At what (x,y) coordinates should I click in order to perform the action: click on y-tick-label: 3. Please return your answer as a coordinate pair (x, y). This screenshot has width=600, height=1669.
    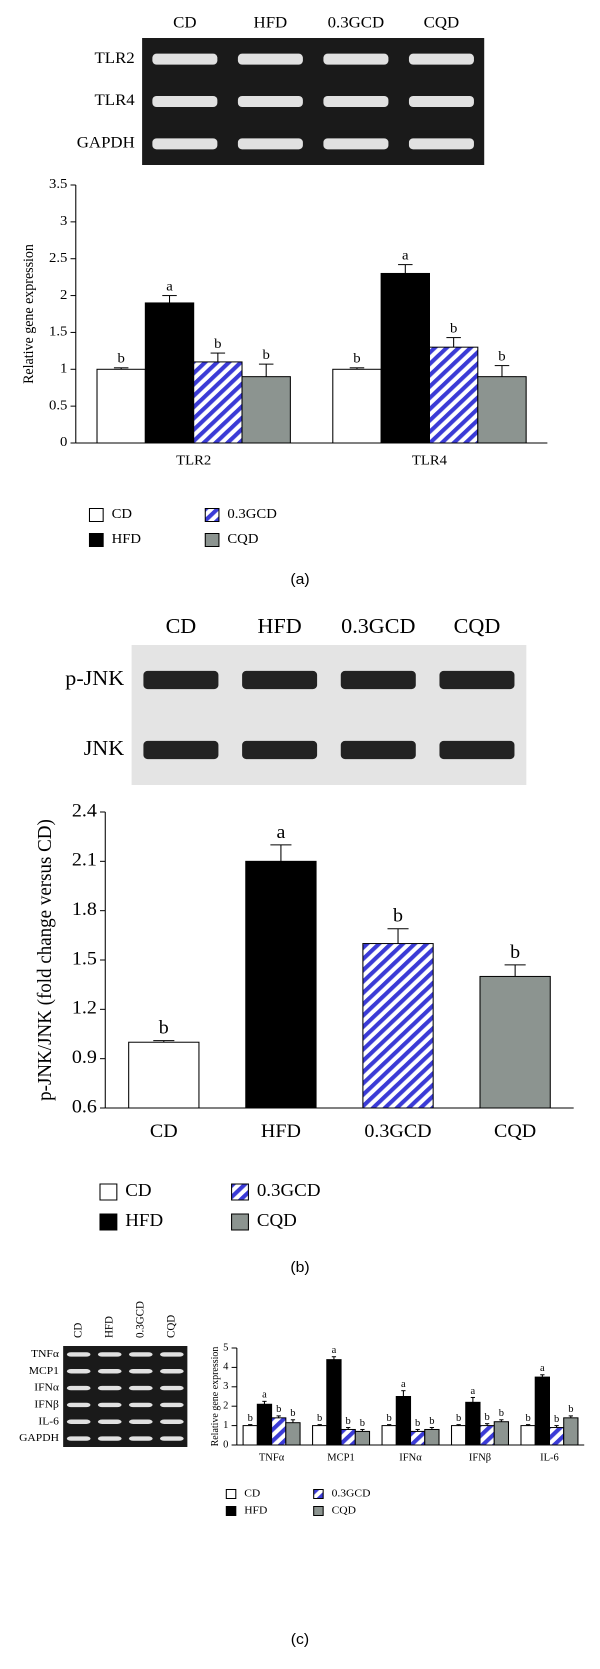
    Looking at the image, I should click on (63, 221).